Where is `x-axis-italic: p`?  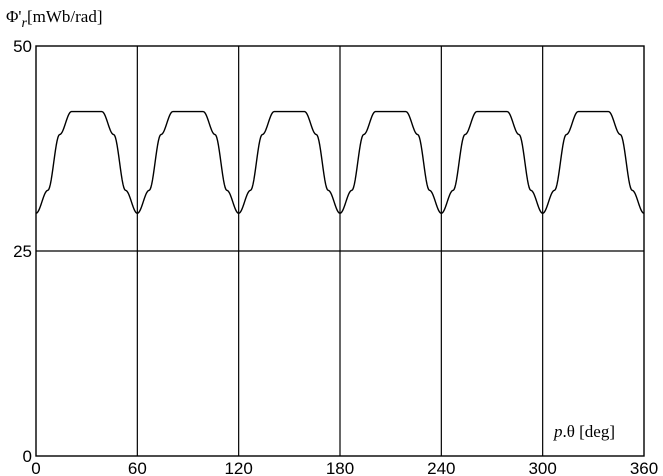 x-axis-italic: p is located at coordinates (558, 431).